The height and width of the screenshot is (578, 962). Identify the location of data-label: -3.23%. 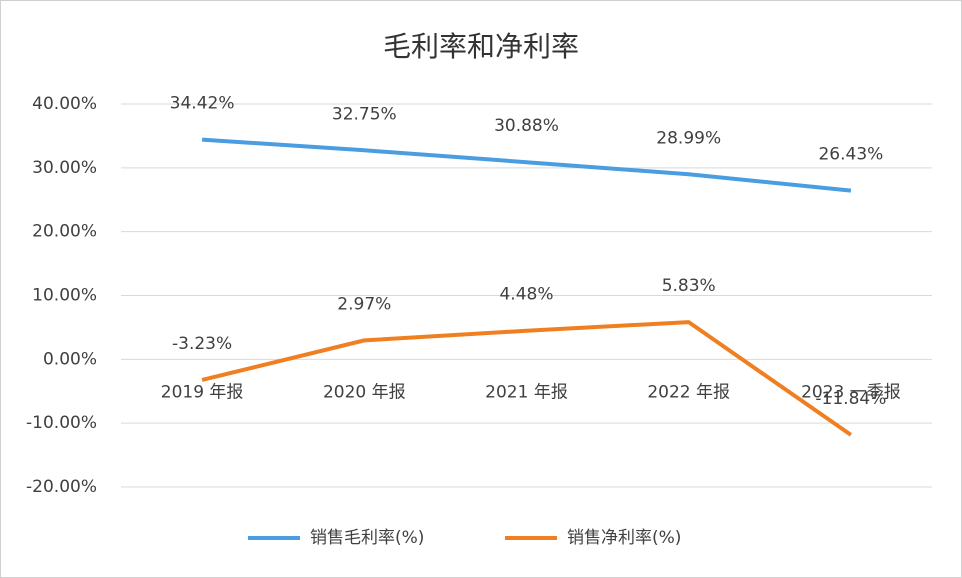
(202, 344).